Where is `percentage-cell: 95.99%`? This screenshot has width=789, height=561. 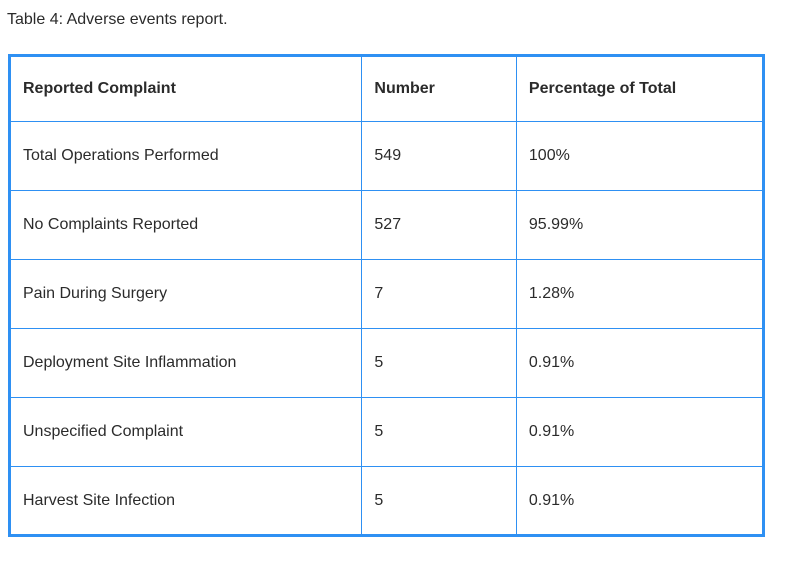 percentage-cell: 95.99% is located at coordinates (640, 225).